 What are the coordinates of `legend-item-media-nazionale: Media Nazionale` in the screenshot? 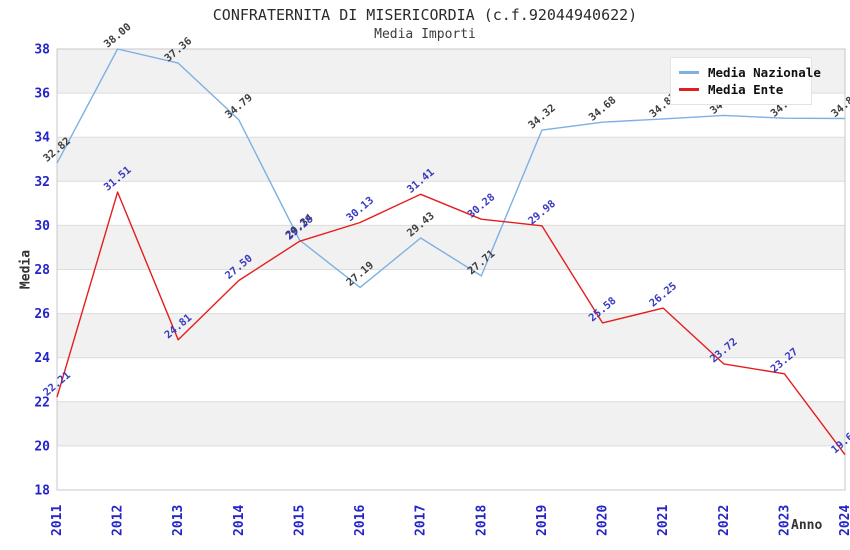 It's located at (750, 72).